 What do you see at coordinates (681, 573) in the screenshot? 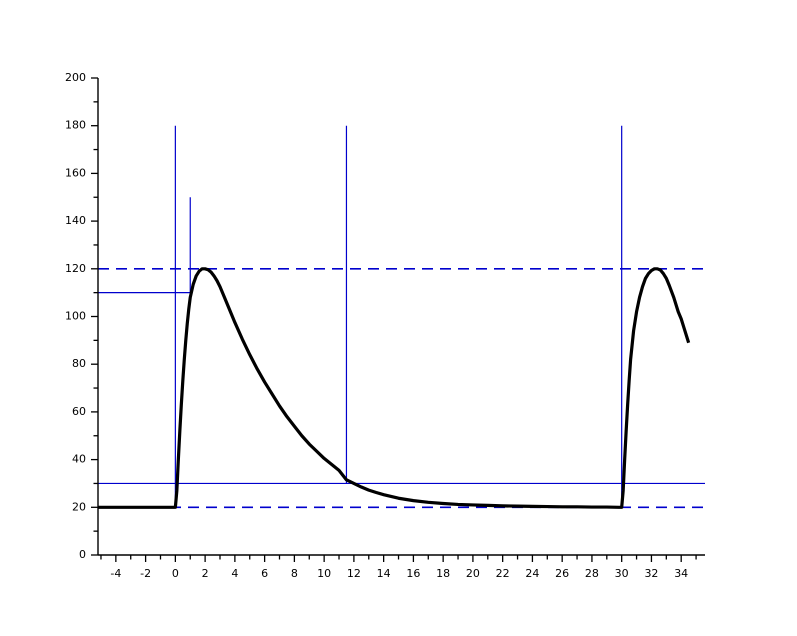
I see `x-tick-label: 34` at bounding box center [681, 573].